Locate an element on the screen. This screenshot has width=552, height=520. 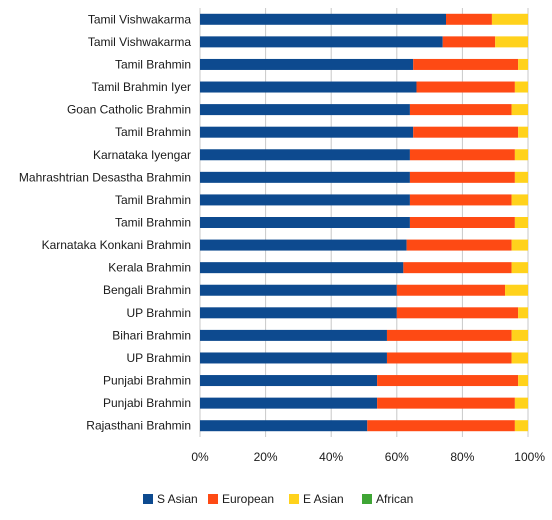
category-label: Karnataka Iyengar is located at coordinates (142, 155).